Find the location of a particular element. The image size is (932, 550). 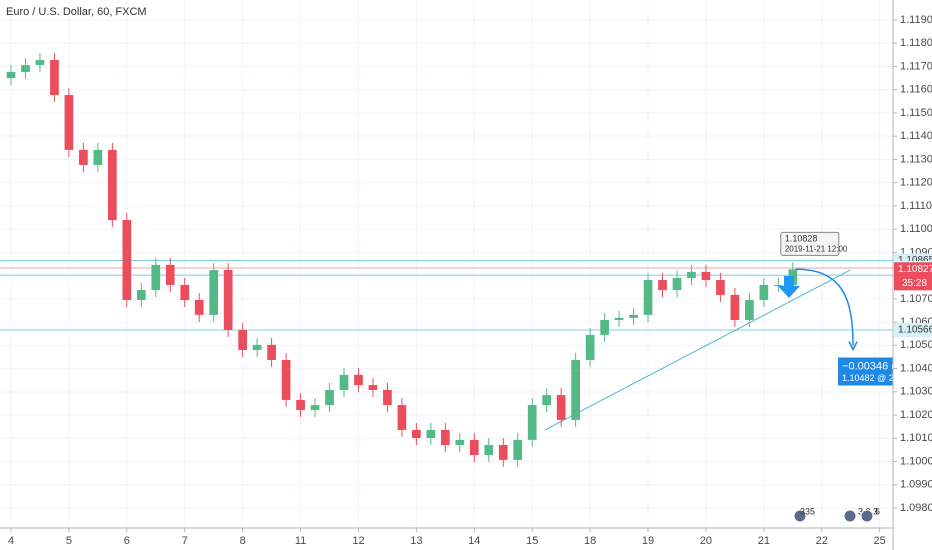

level-label-box is located at coordinates (913, 330).